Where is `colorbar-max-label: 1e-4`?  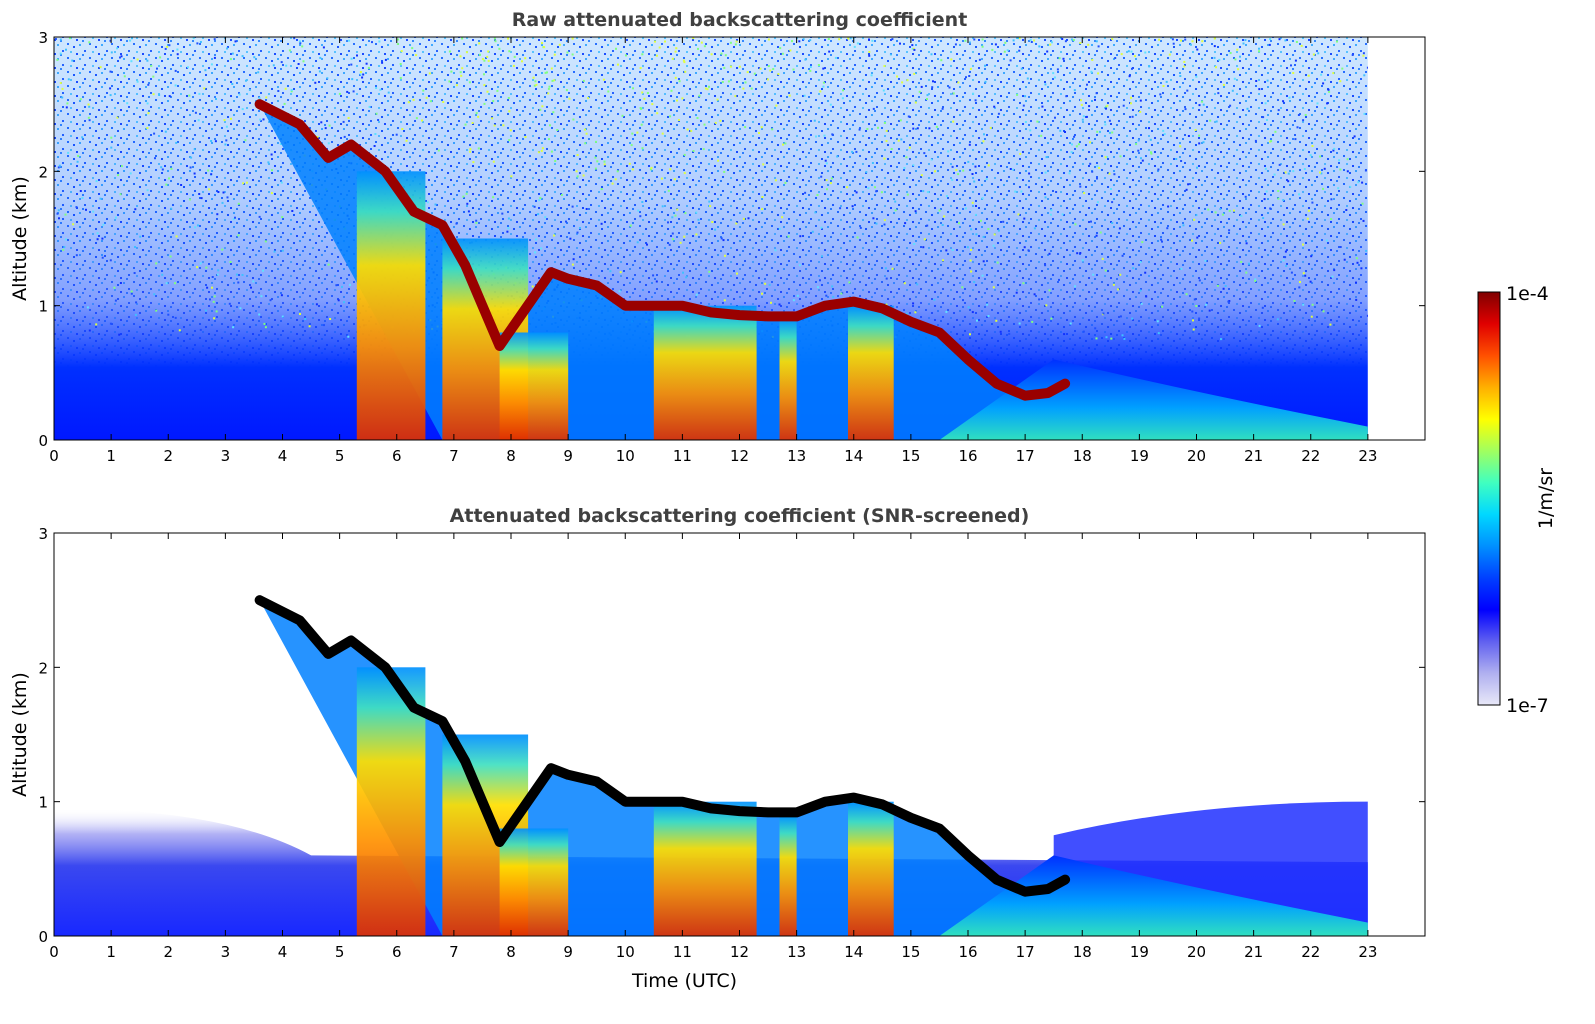
colorbar-max-label: 1e-4 is located at coordinates (1527, 294).